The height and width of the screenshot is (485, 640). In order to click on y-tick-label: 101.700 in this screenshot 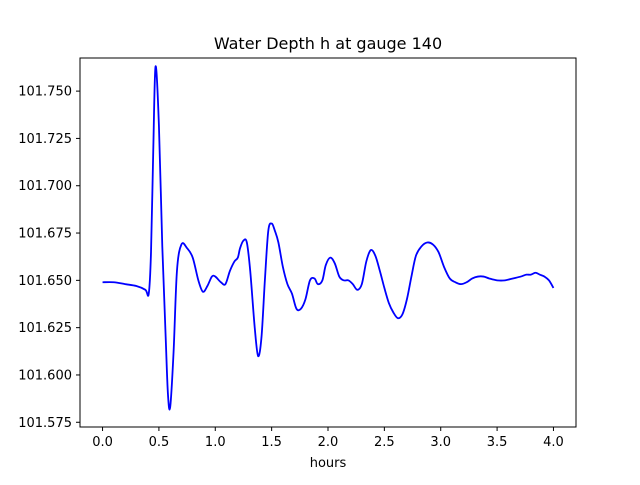, I will do `click(45, 186)`.